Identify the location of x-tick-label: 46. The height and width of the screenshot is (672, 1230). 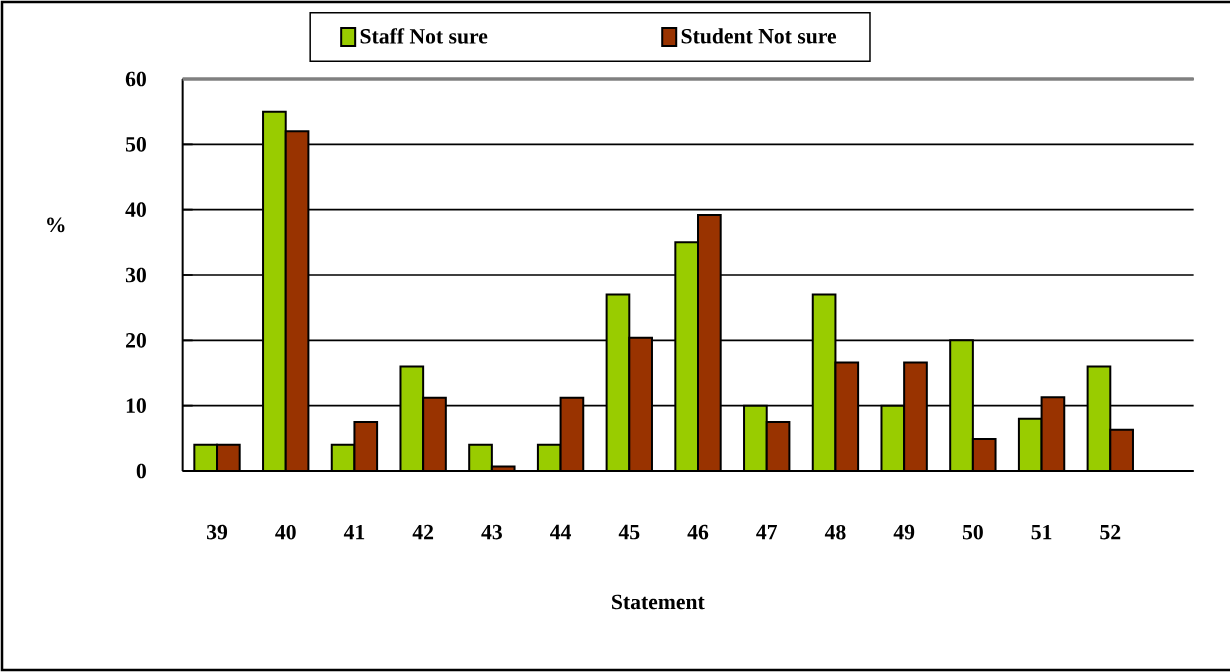
(698, 532).